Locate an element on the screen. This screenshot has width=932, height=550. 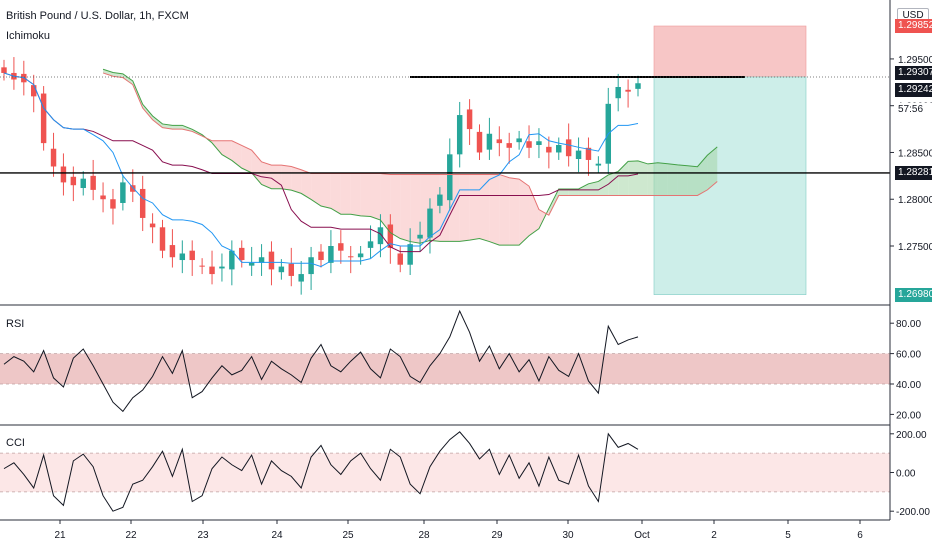
rsi-pane-label: RSI is located at coordinates (15, 324).